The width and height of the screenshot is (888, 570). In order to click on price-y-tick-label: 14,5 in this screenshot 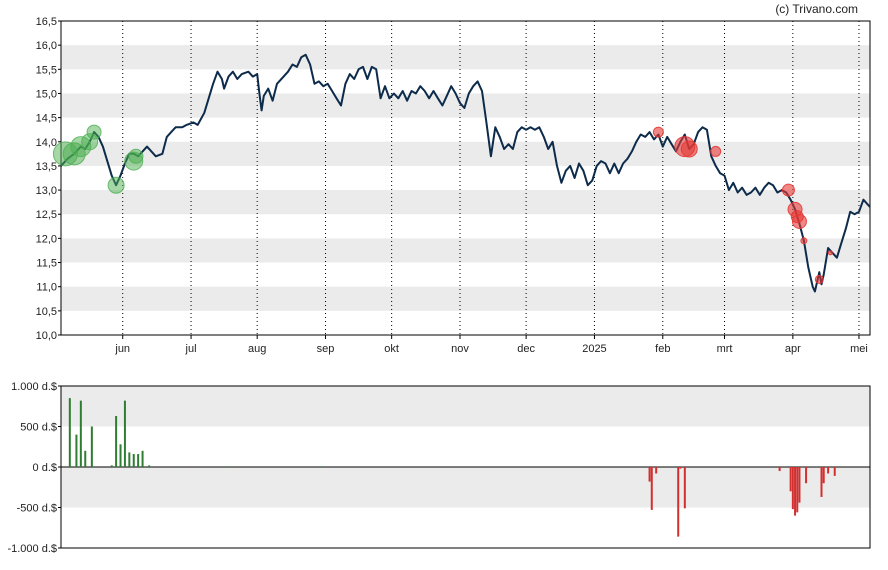, I will do `click(46, 119)`.